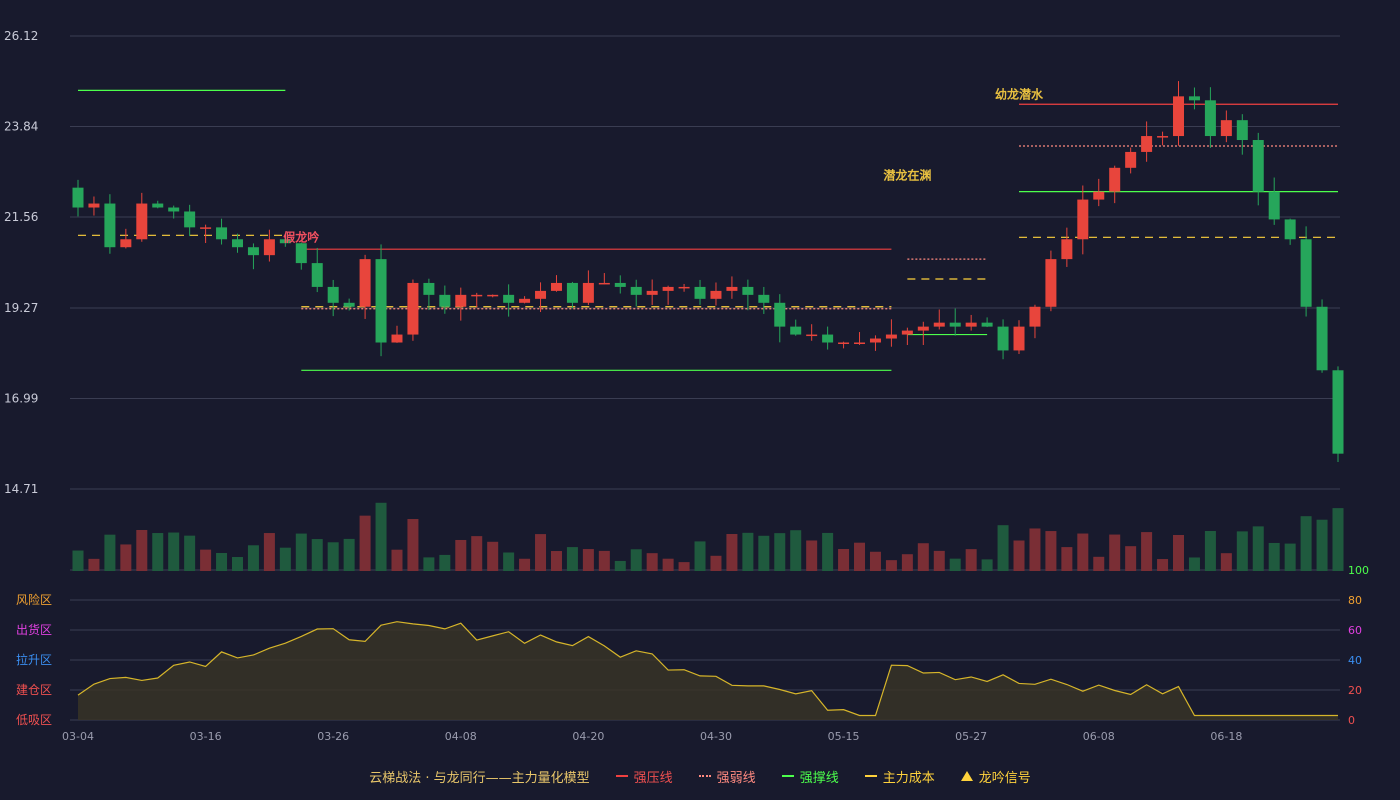  Describe the element at coordinates (21, 36) in the screenshot. I see `price-tick-label: 26.12` at that location.